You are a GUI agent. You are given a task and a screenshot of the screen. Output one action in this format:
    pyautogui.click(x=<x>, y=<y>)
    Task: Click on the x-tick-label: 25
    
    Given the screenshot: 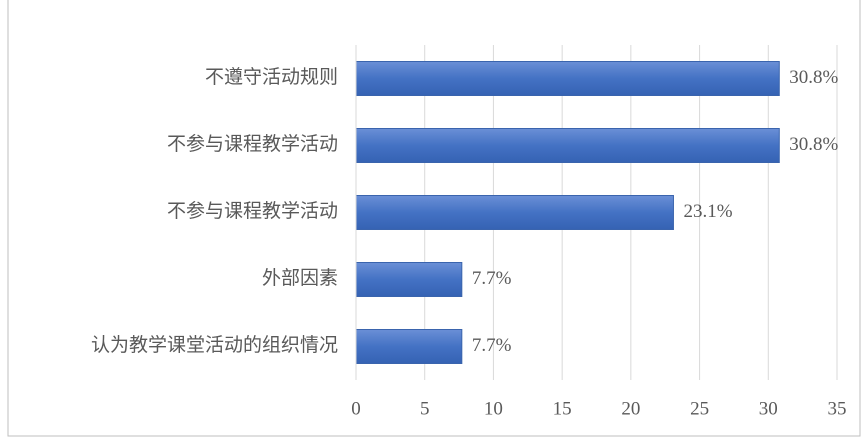 What is the action you would take?
    pyautogui.click(x=699, y=408)
    